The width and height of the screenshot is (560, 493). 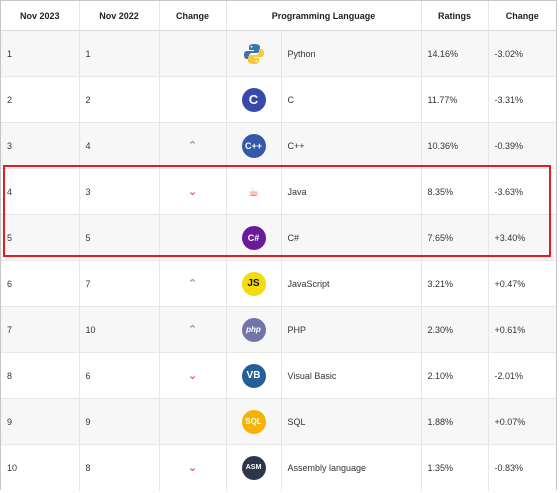 I want to click on rating: 2.30%, so click(x=454, y=329).